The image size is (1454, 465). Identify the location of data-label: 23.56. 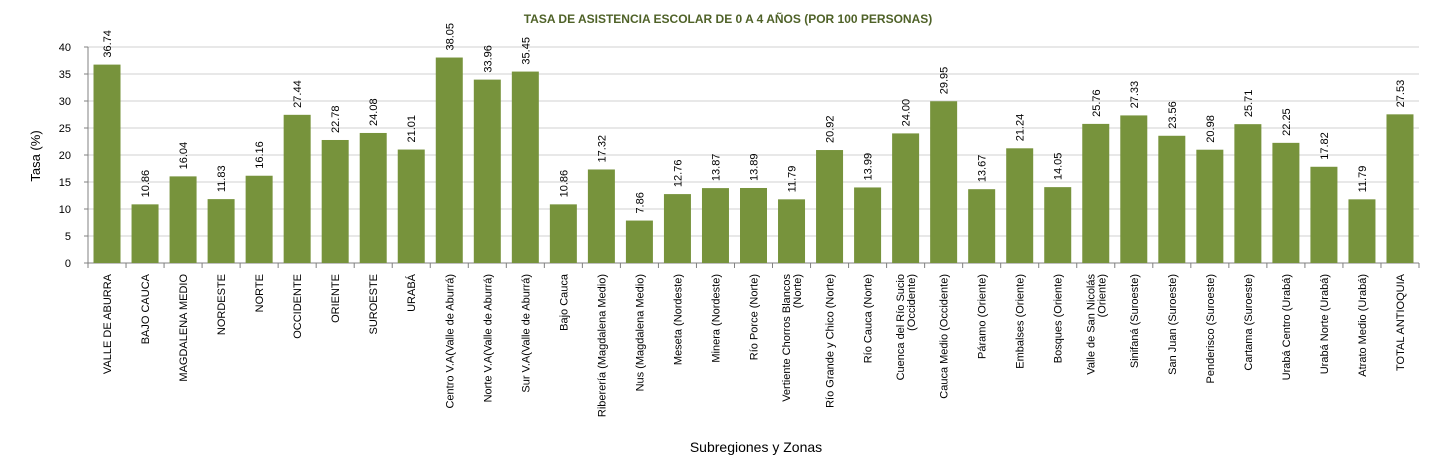
(1173, 115).